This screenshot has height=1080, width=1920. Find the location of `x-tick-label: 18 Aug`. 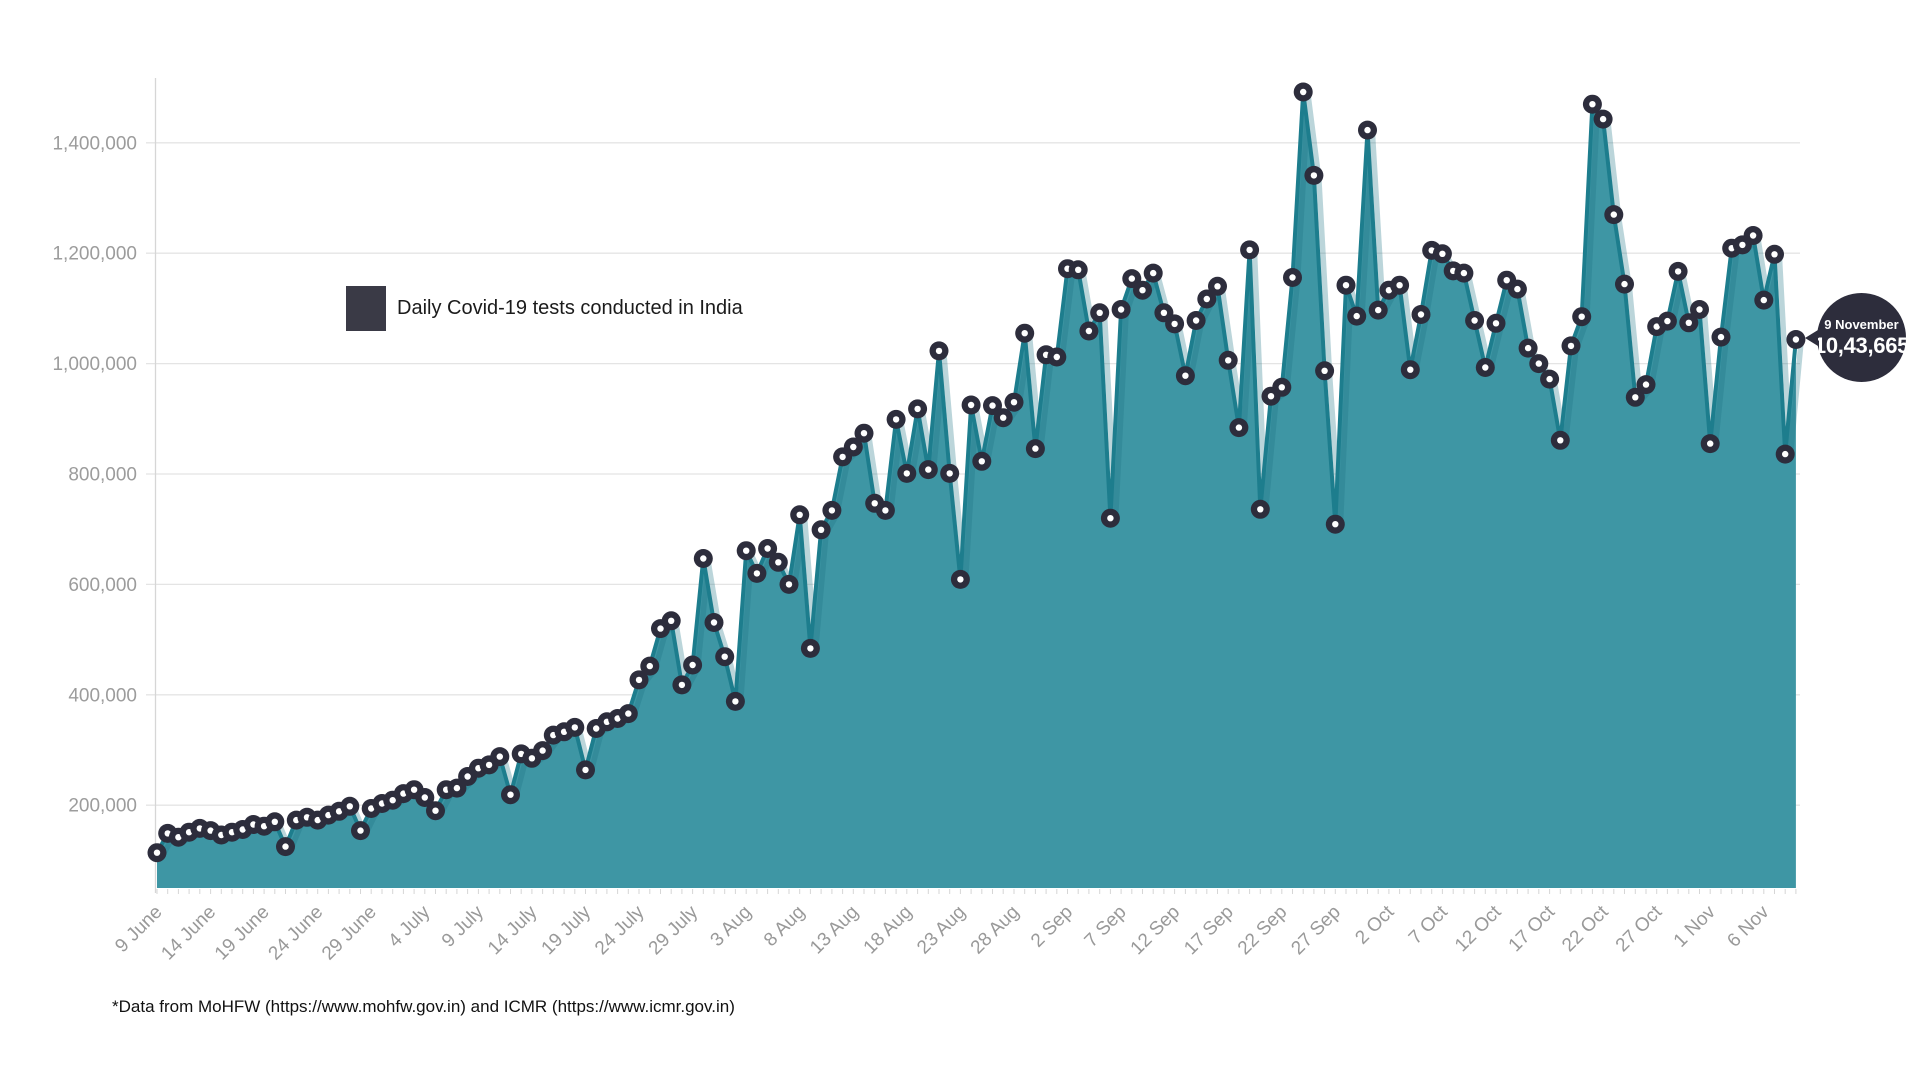

x-tick-label: 18 Aug is located at coordinates (888, 930).